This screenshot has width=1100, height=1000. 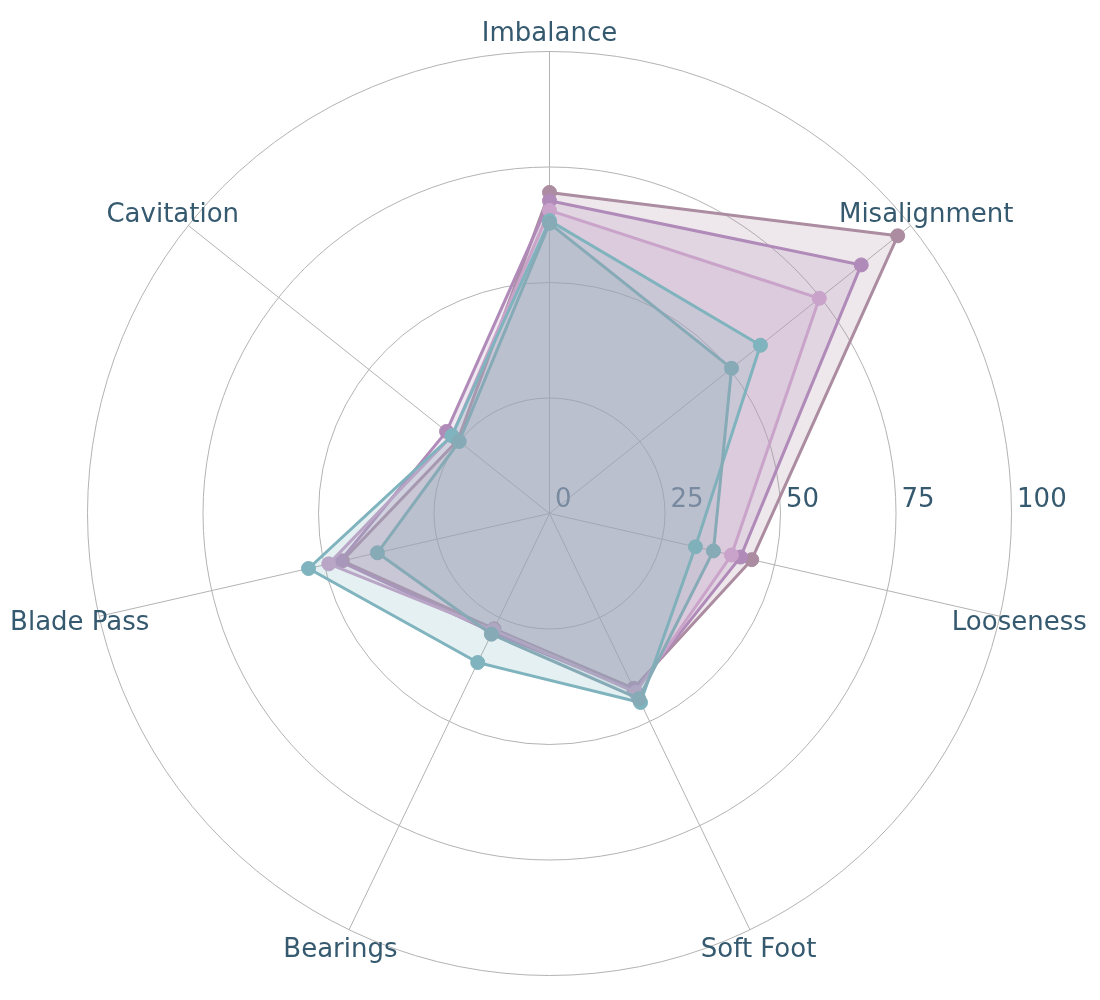 What do you see at coordinates (549, 31) in the screenshot?
I see `spoke-label: Imbalance` at bounding box center [549, 31].